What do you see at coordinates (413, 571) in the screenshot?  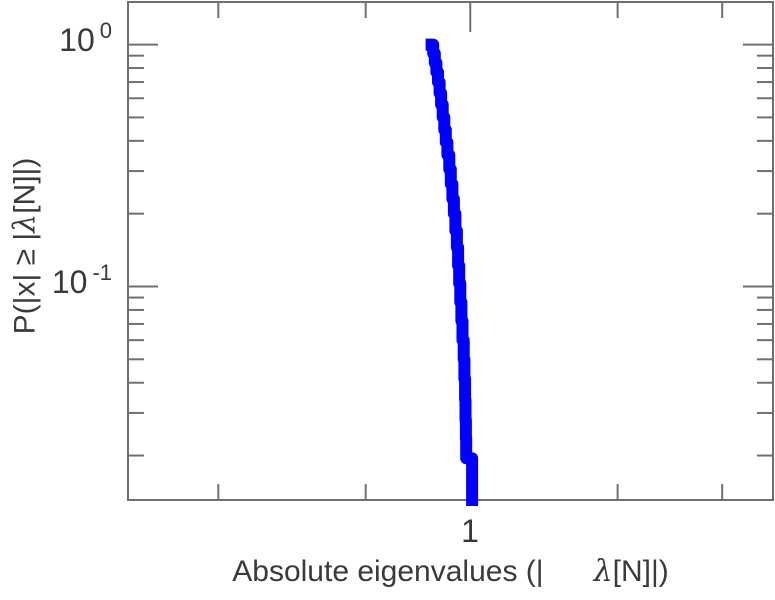 I see `x-axis-label-text: Absolute eigenvalues (|` at bounding box center [413, 571].